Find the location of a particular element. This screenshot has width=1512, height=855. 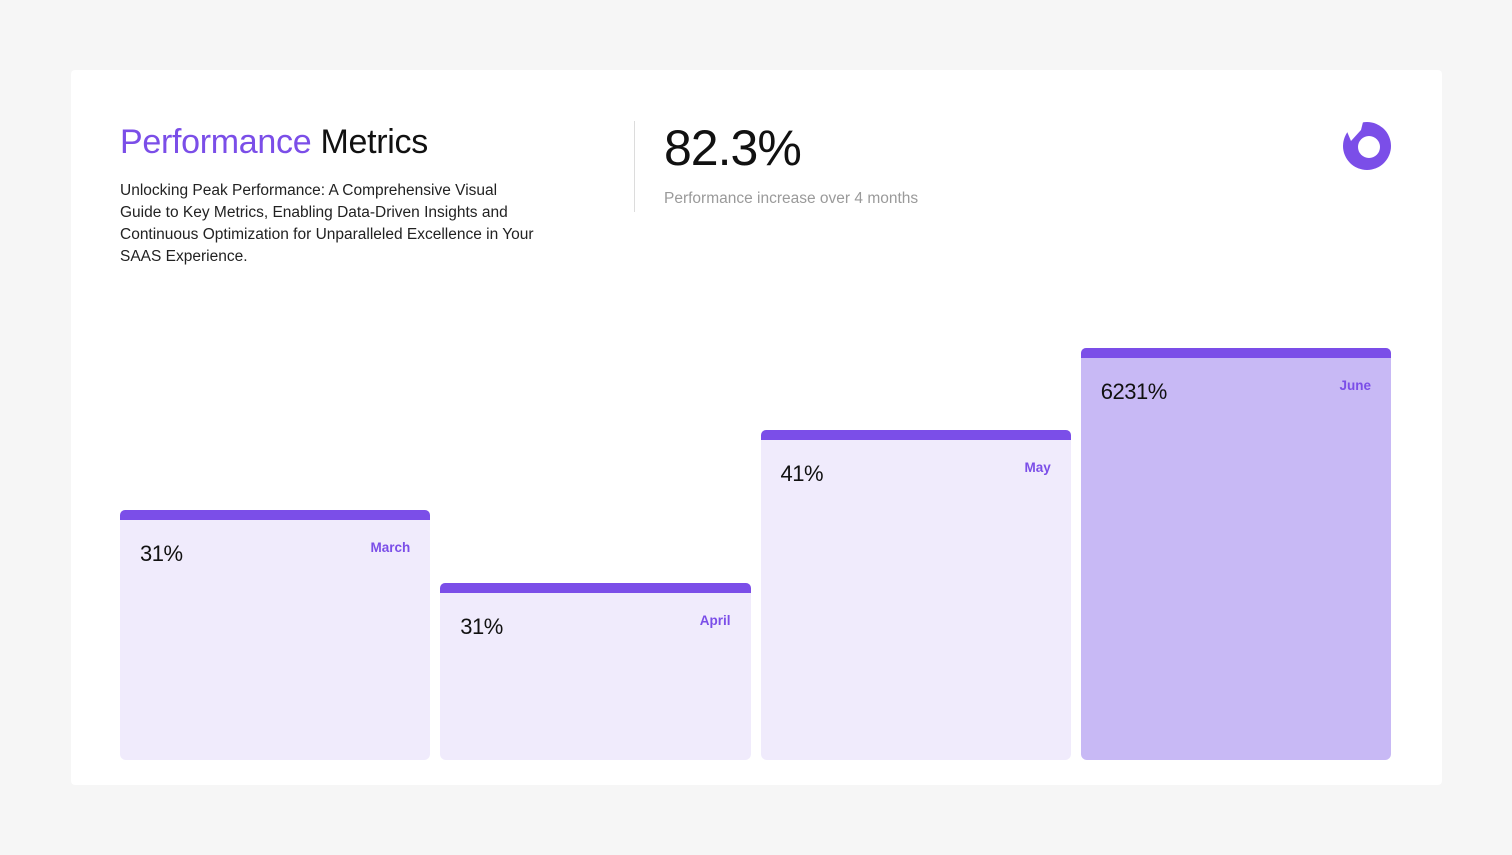

brand-logo-icon is located at coordinates (1367, 146).